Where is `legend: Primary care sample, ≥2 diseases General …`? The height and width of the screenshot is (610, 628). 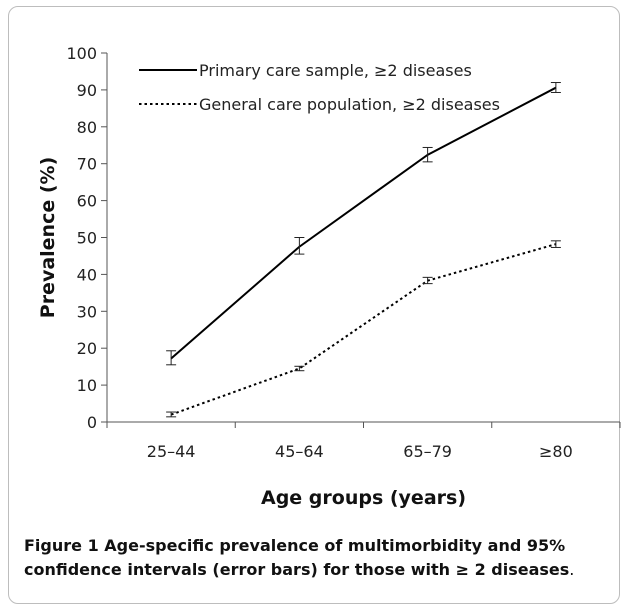 legend: Primary care sample, ≥2 diseases General … is located at coordinates (319, 87).